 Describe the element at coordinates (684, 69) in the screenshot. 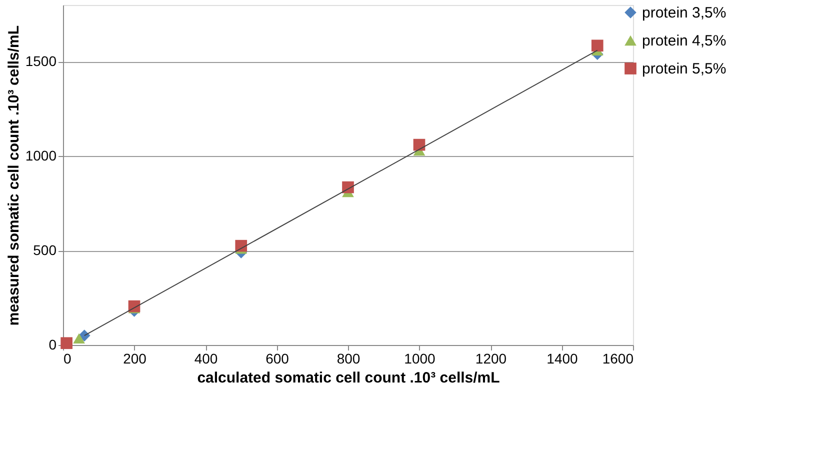

I see `legend-label: protein 5,5%` at that location.